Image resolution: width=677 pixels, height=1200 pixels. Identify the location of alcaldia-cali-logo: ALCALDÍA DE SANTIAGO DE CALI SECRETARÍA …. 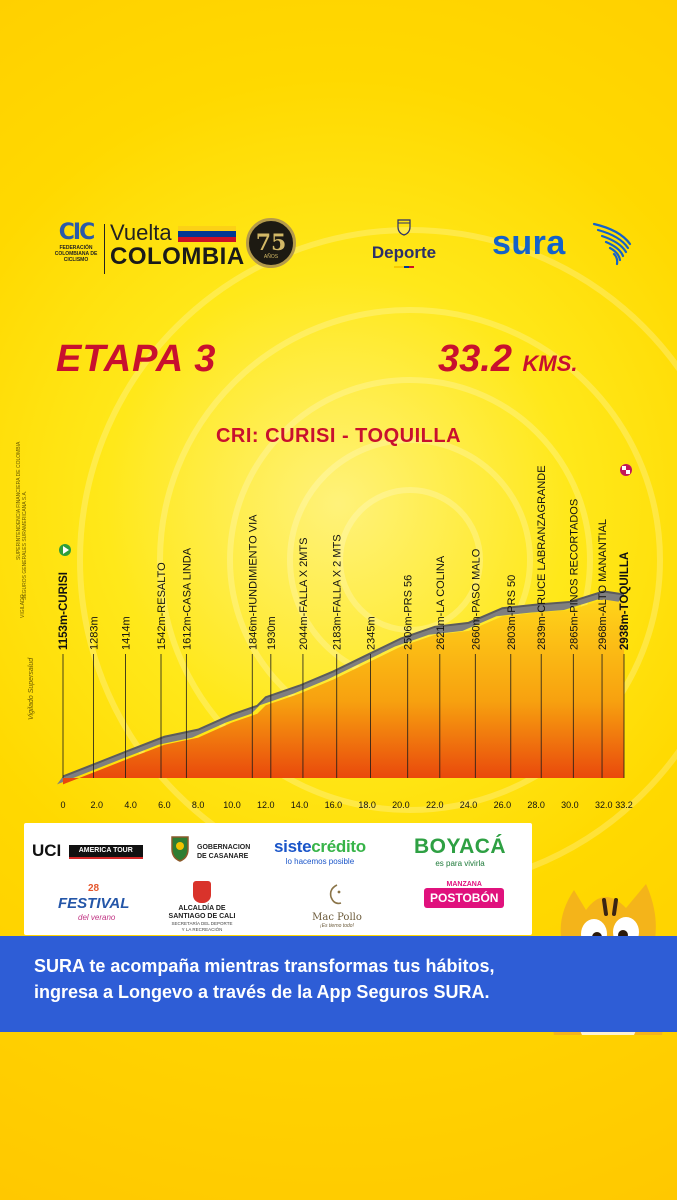
(202, 907).